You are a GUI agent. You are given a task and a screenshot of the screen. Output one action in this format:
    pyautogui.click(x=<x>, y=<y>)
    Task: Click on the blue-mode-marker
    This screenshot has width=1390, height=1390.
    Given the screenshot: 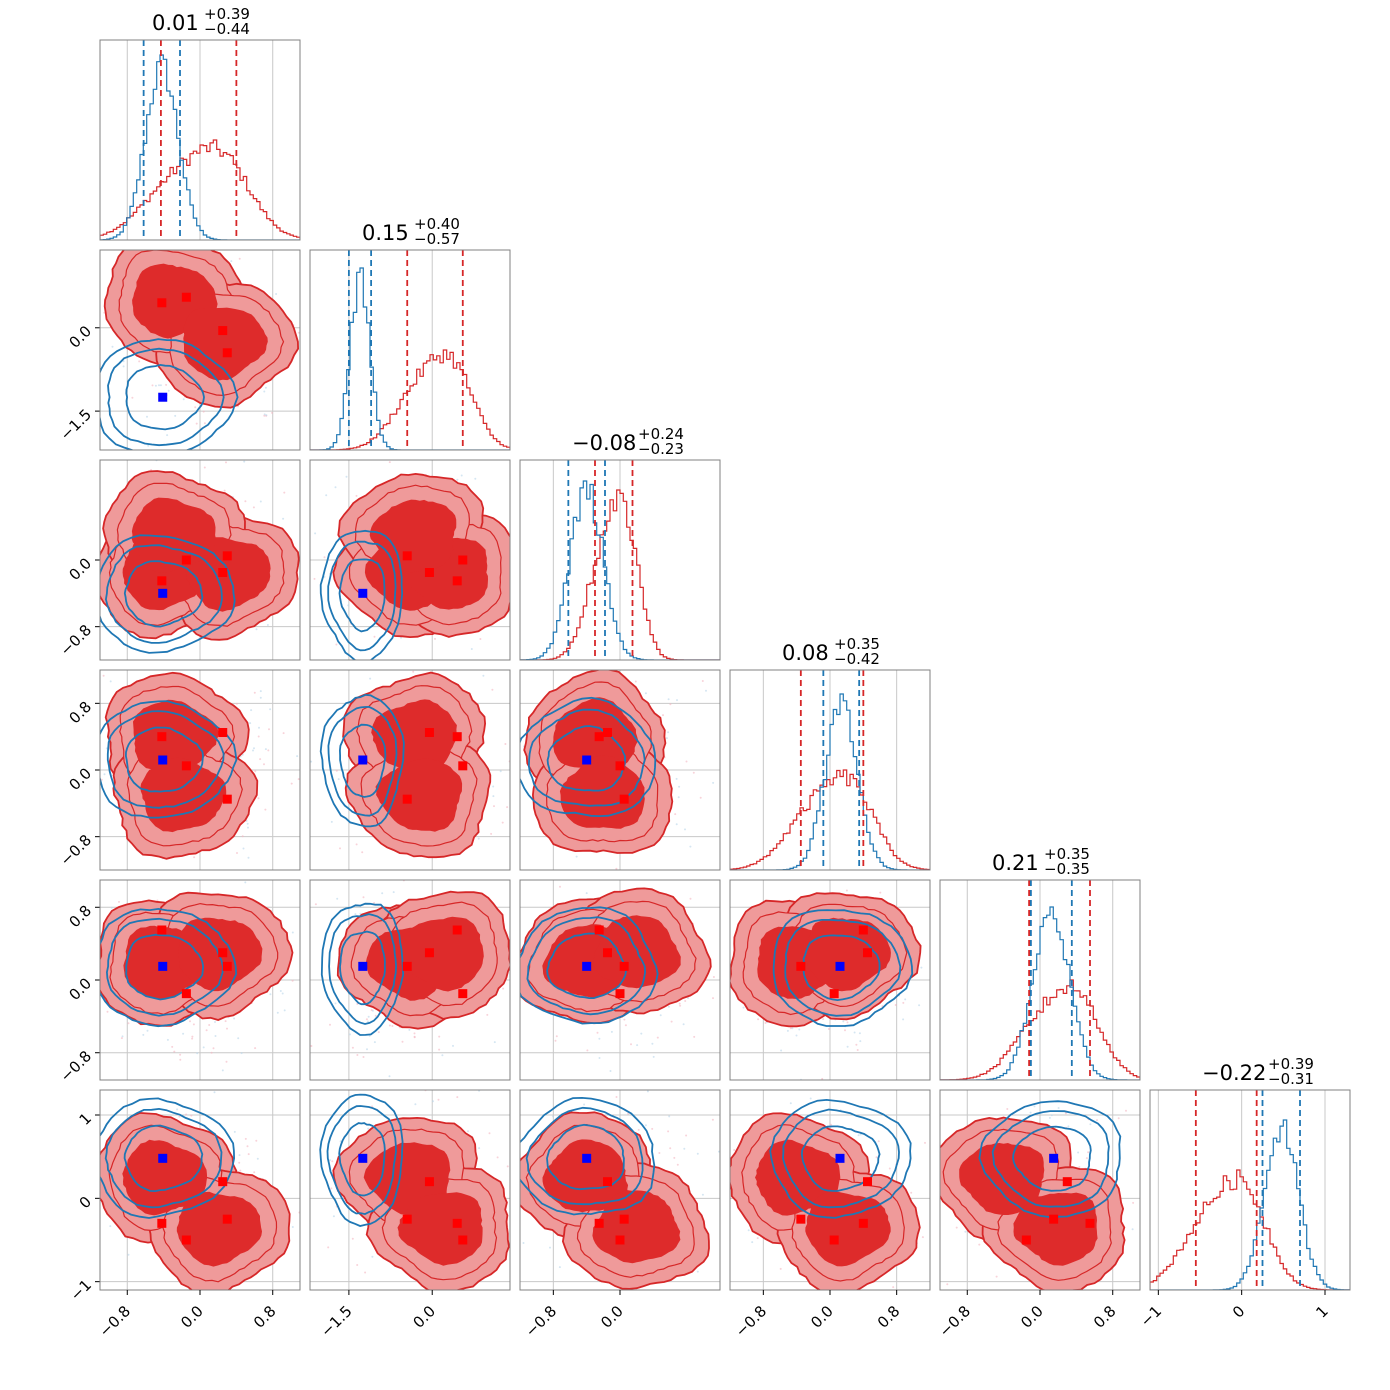 What is the action you would take?
    pyautogui.click(x=1054, y=1158)
    